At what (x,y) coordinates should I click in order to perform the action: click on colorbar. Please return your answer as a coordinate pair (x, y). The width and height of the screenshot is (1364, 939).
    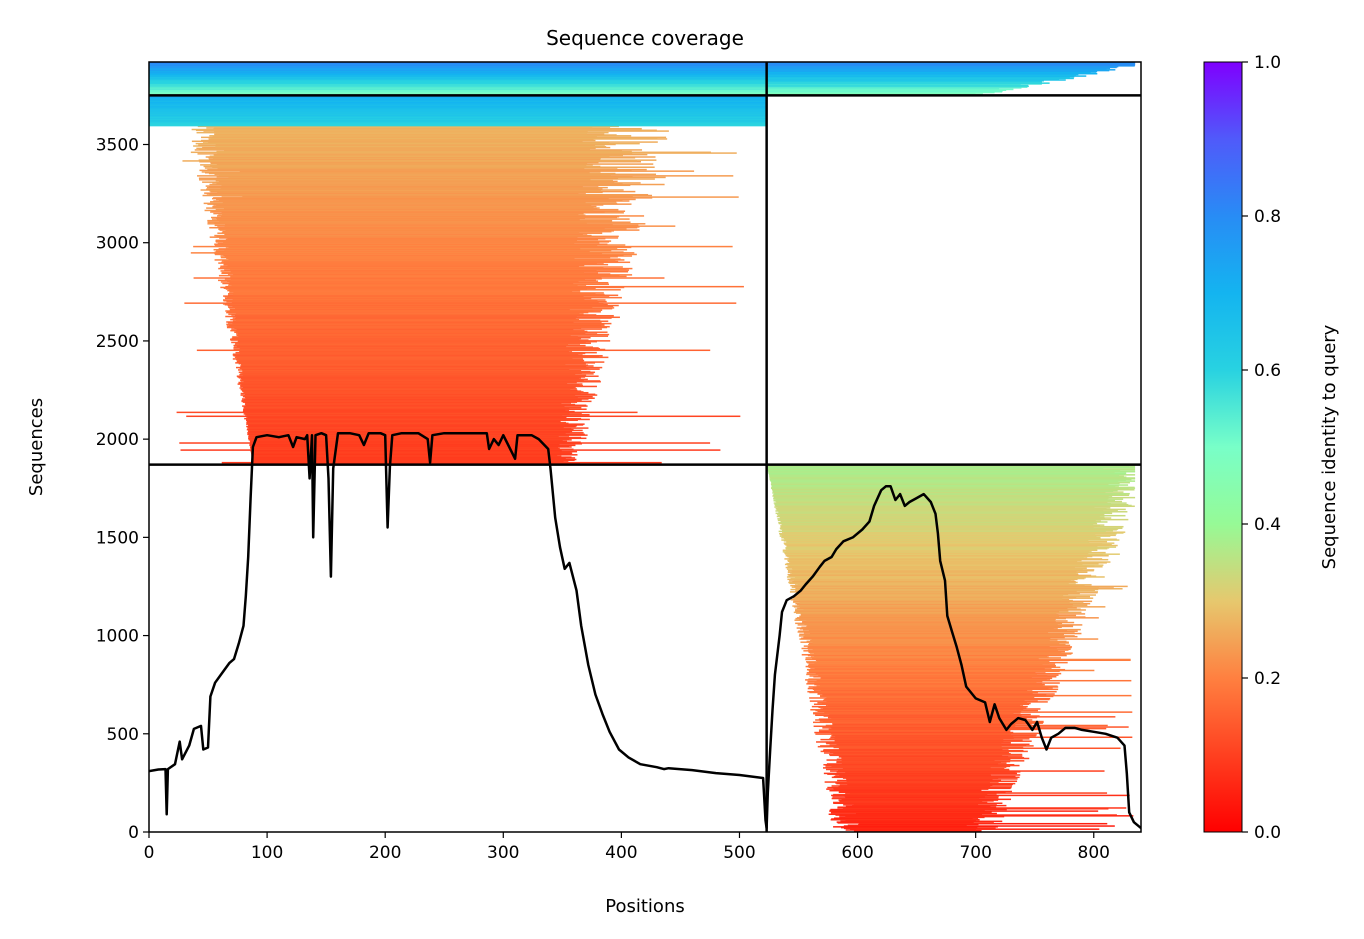
    Looking at the image, I should click on (1223, 447).